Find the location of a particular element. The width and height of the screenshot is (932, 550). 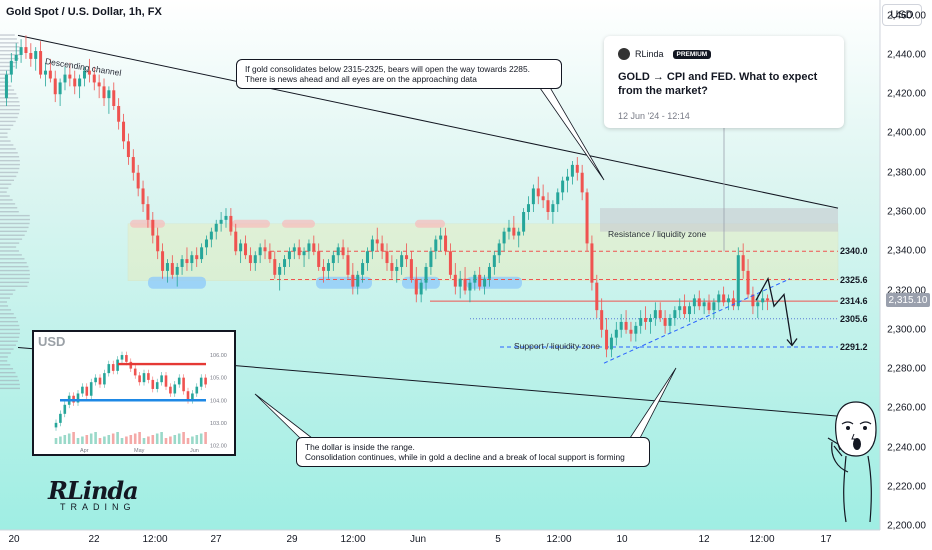

inset-plot: 106.00 105.00 104.00 103.00 102.00 Apr May Jun is located at coordinates (140, 402).